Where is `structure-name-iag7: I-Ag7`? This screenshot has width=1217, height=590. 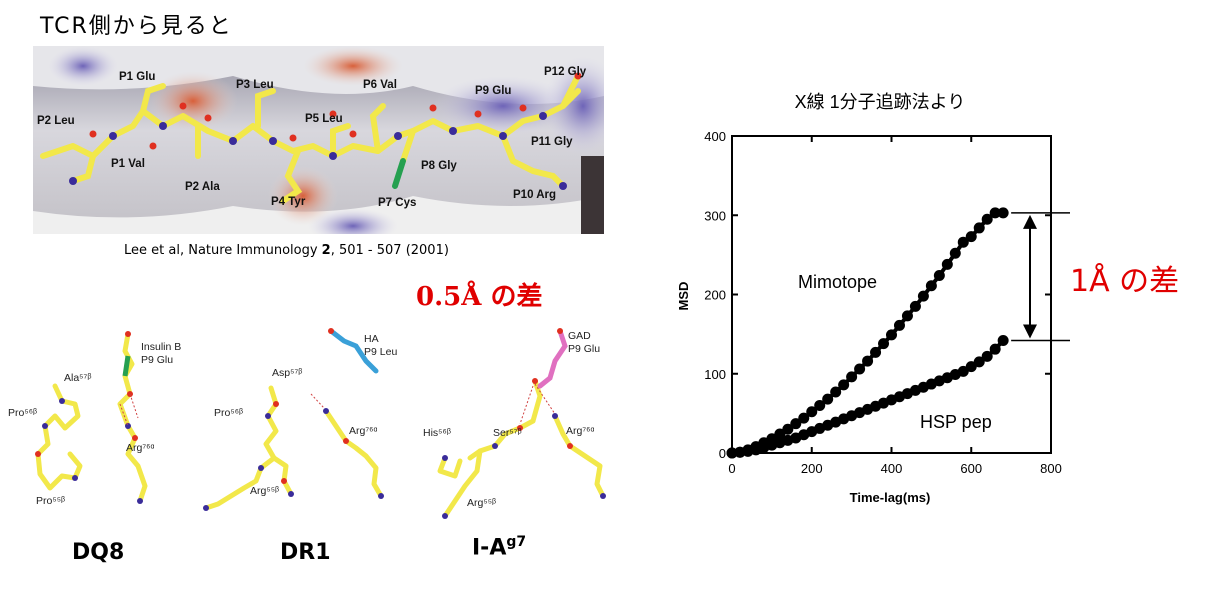 structure-name-iag7: I-Ag7 is located at coordinates (499, 547).